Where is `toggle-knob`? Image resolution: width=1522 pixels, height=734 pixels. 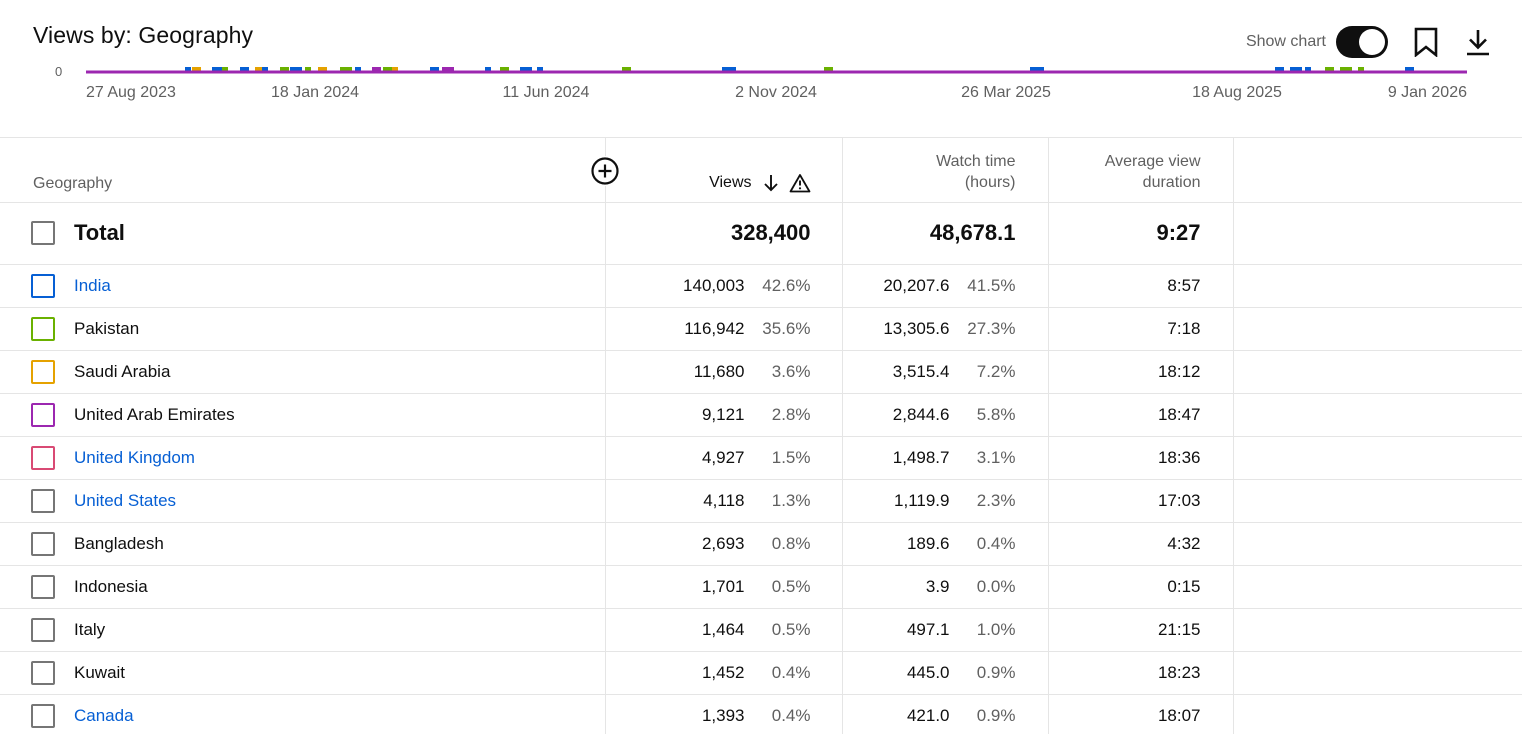 toggle-knob is located at coordinates (1372, 42).